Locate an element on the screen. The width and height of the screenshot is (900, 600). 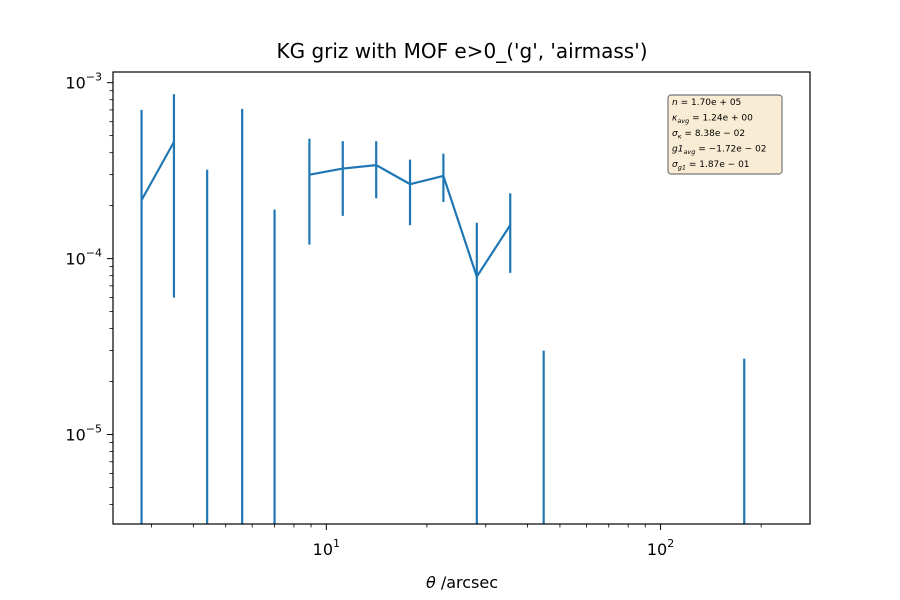
stats-line: n = 1.70e + 05 is located at coordinates (706, 103).